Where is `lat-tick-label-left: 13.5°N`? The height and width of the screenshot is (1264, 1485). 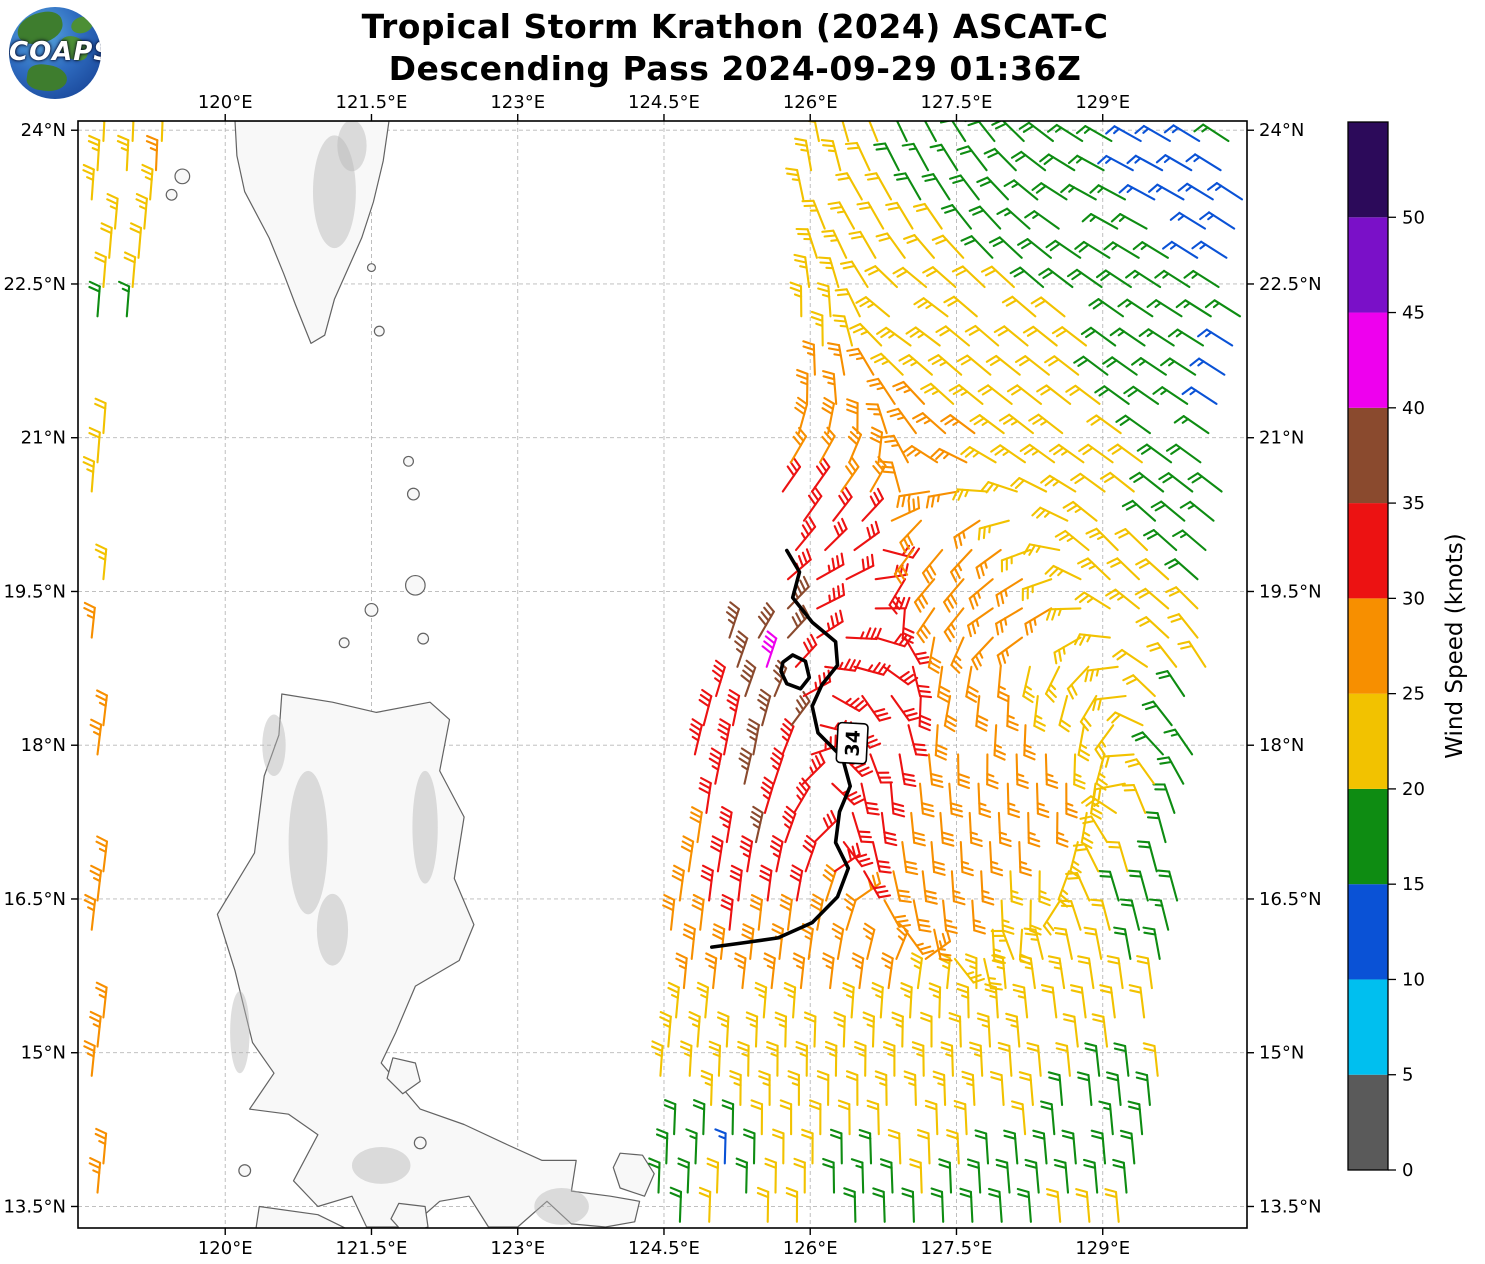 lat-tick-label-left: 13.5°N is located at coordinates (34, 1206).